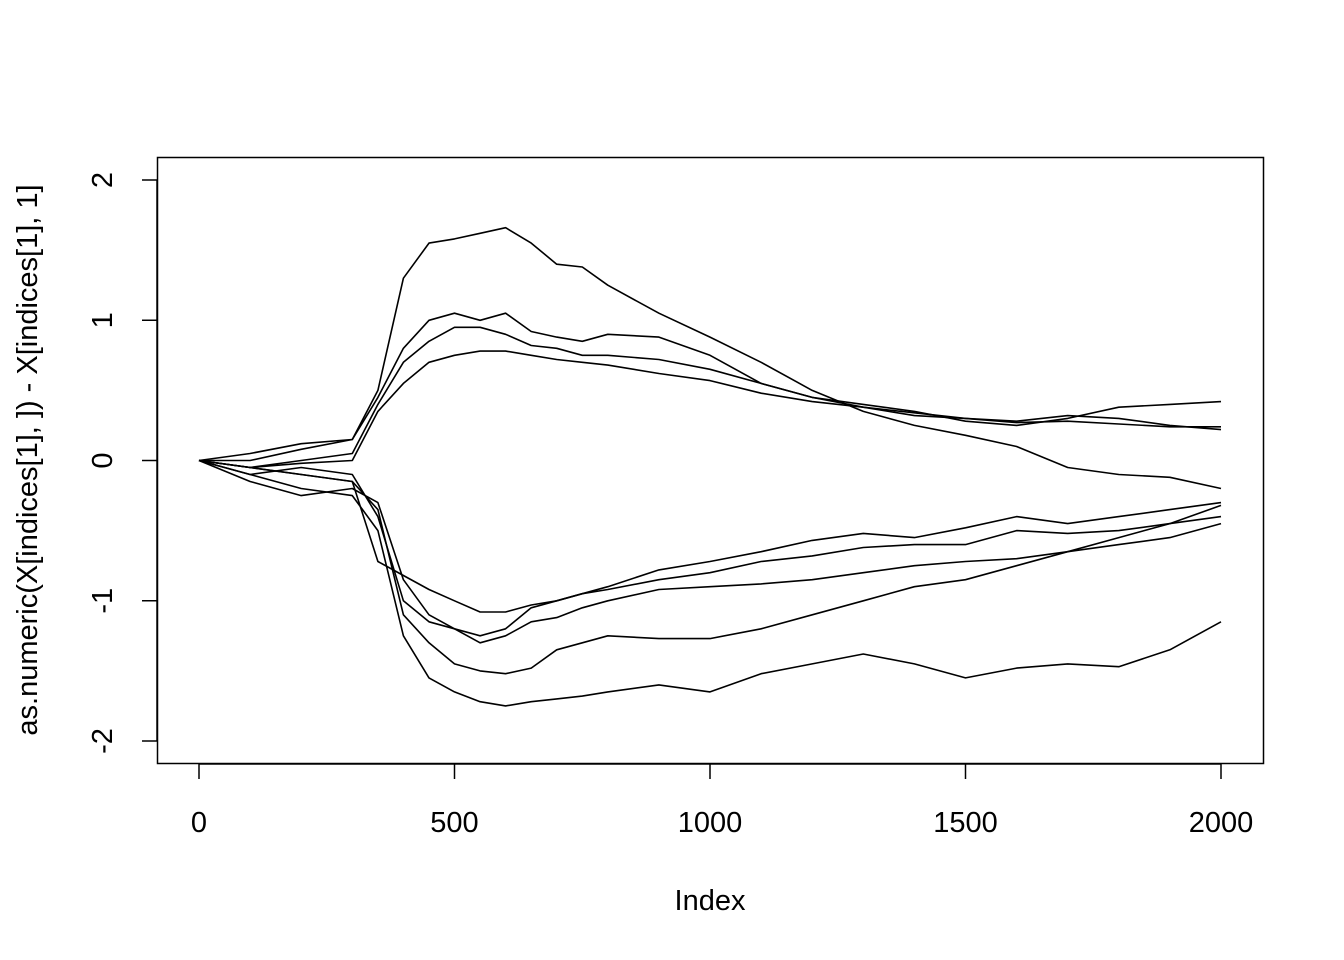 The width and height of the screenshot is (1344, 960). Describe the element at coordinates (710, 823) in the screenshot. I see `x-tick-label: 1000` at that location.